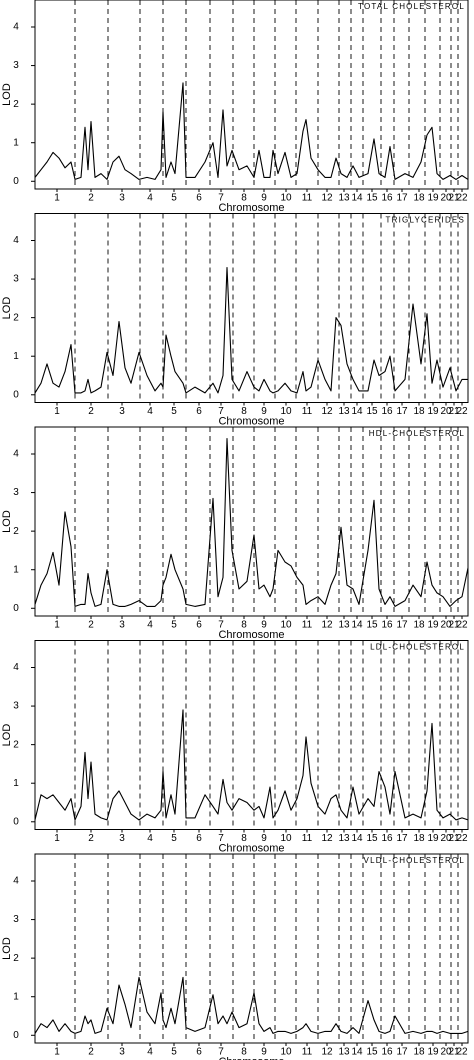 The image size is (474, 1060). What do you see at coordinates (307, 411) in the screenshot?
I see `x-tick-label: 11` at bounding box center [307, 411].